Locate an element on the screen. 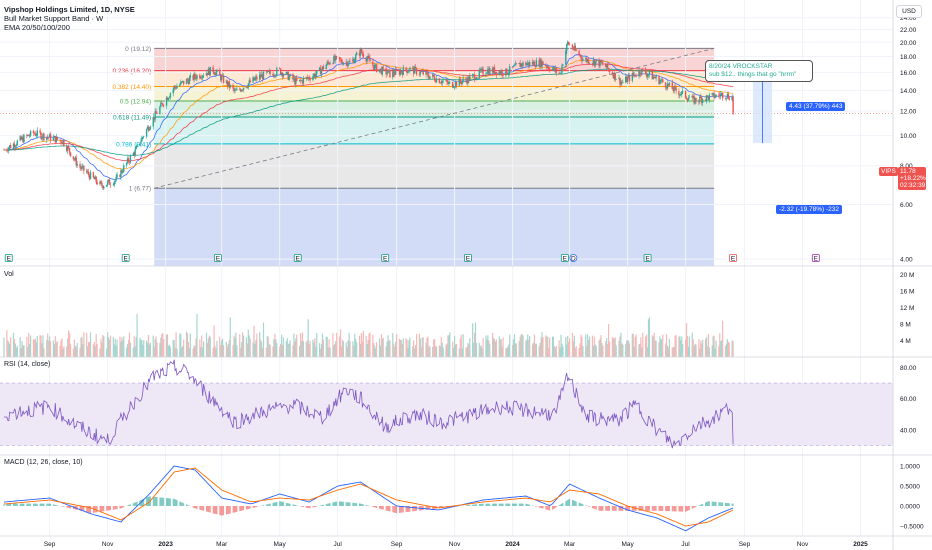 The image size is (932, 550). time-axis-tick: Nov is located at coordinates (455, 544).